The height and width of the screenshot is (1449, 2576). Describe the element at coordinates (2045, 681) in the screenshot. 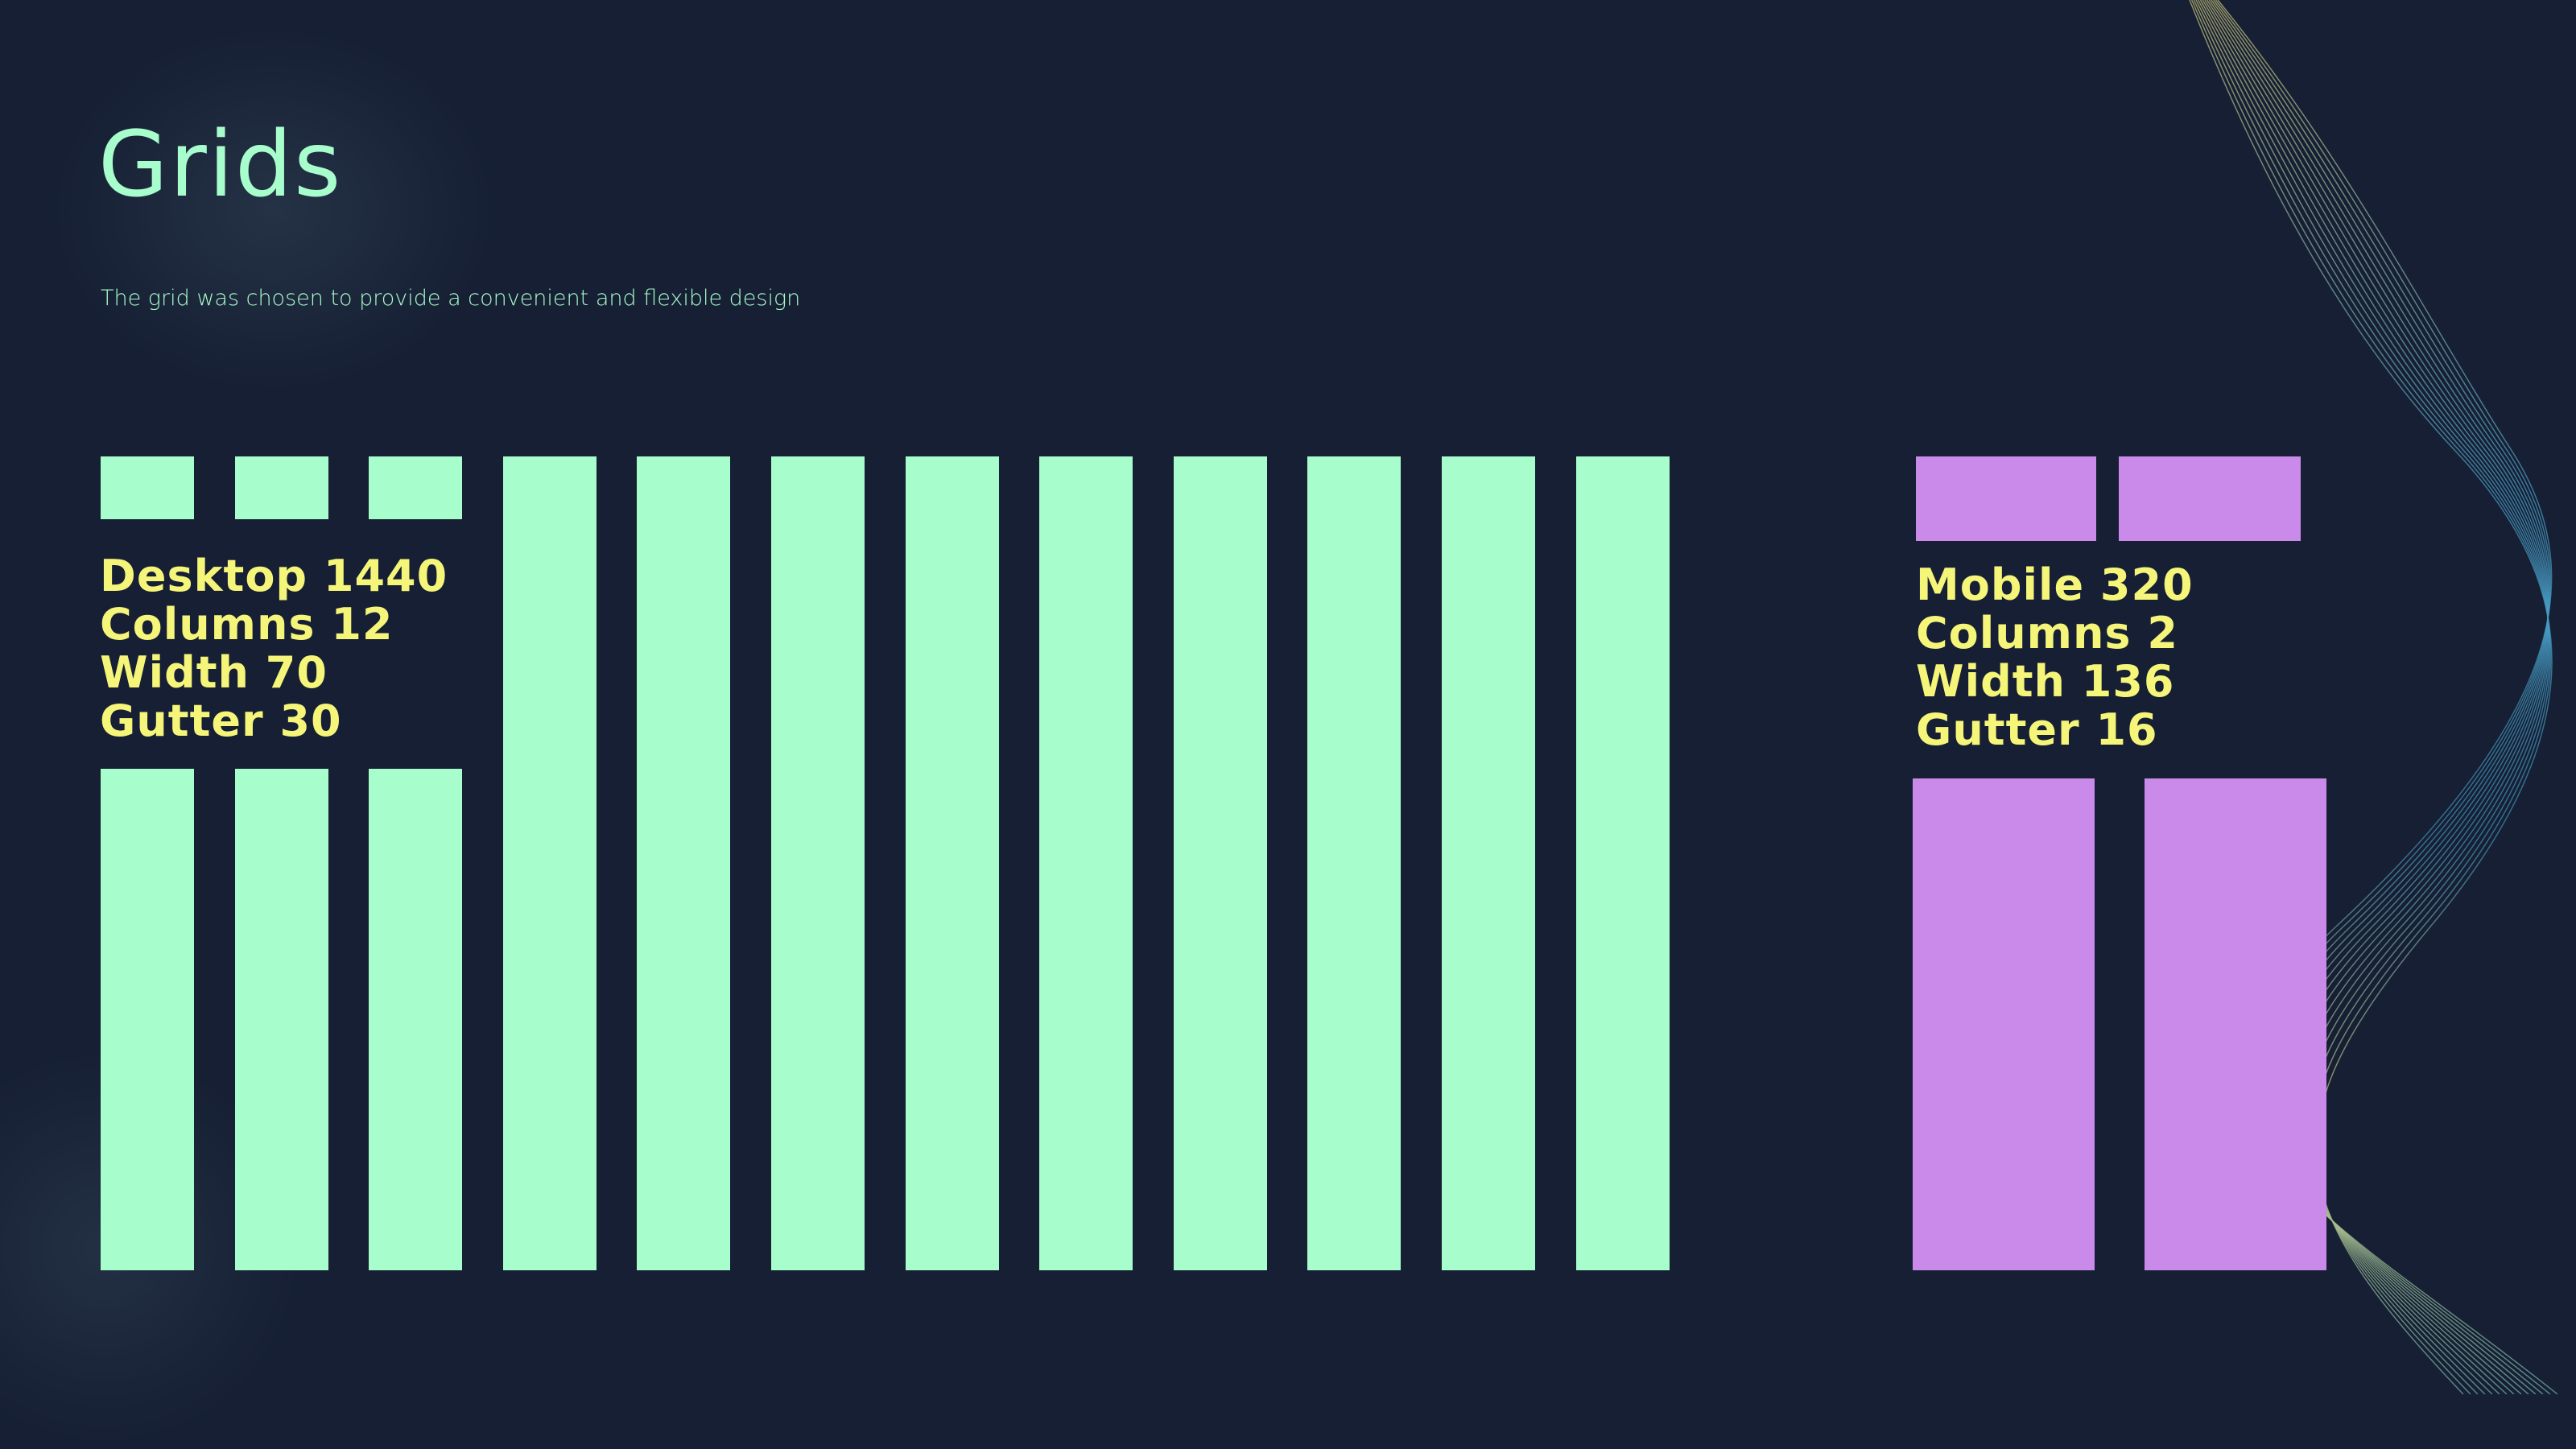

I see `mobile-spec-width: Width 136` at that location.